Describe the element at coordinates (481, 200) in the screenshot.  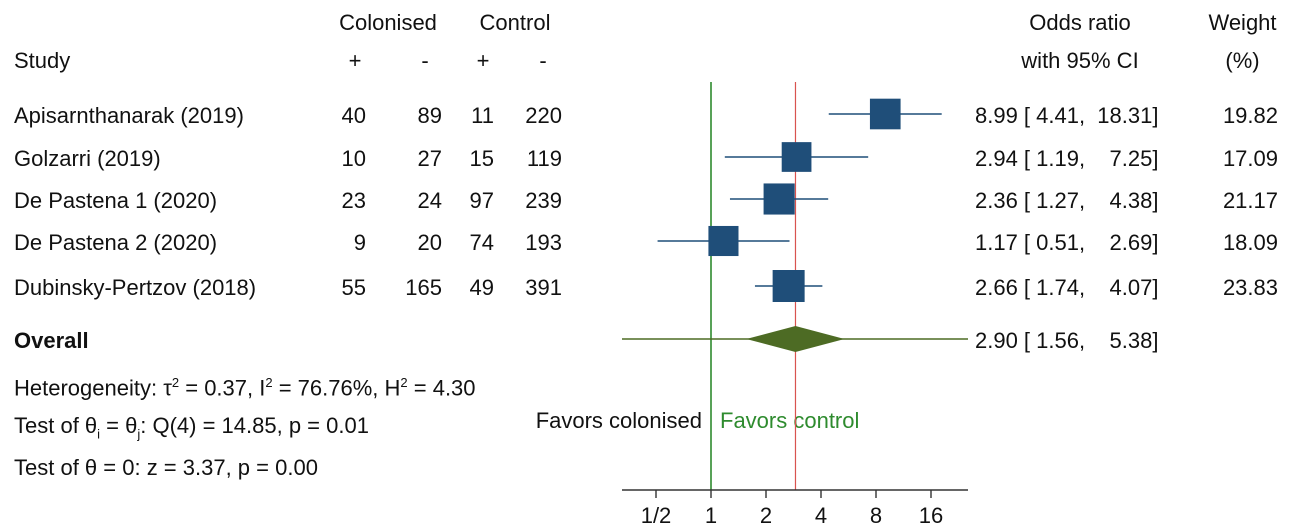
I see `control-pos: 97` at that location.